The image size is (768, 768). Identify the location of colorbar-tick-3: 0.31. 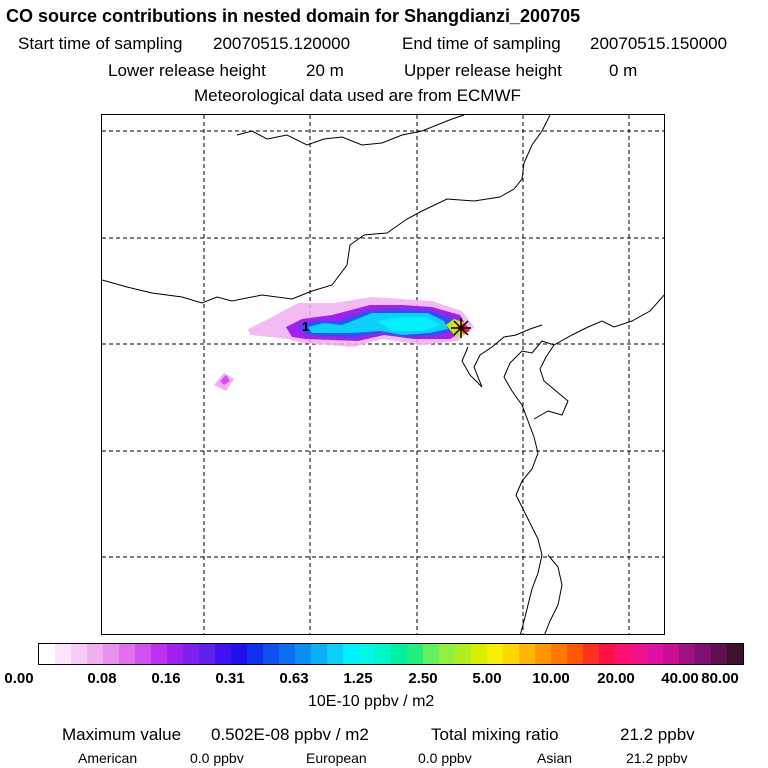
(230, 678).